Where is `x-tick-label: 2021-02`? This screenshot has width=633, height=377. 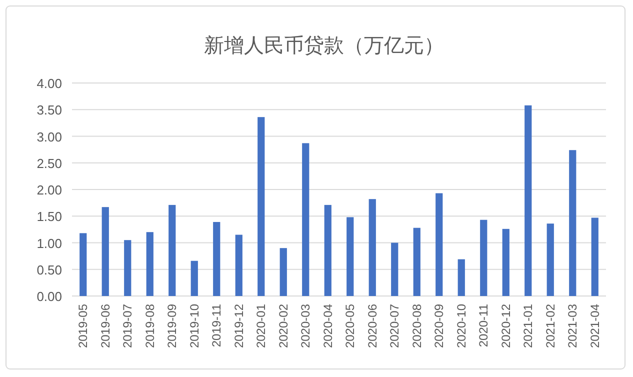
x-tick-label: 2021-02 is located at coordinates (550, 326).